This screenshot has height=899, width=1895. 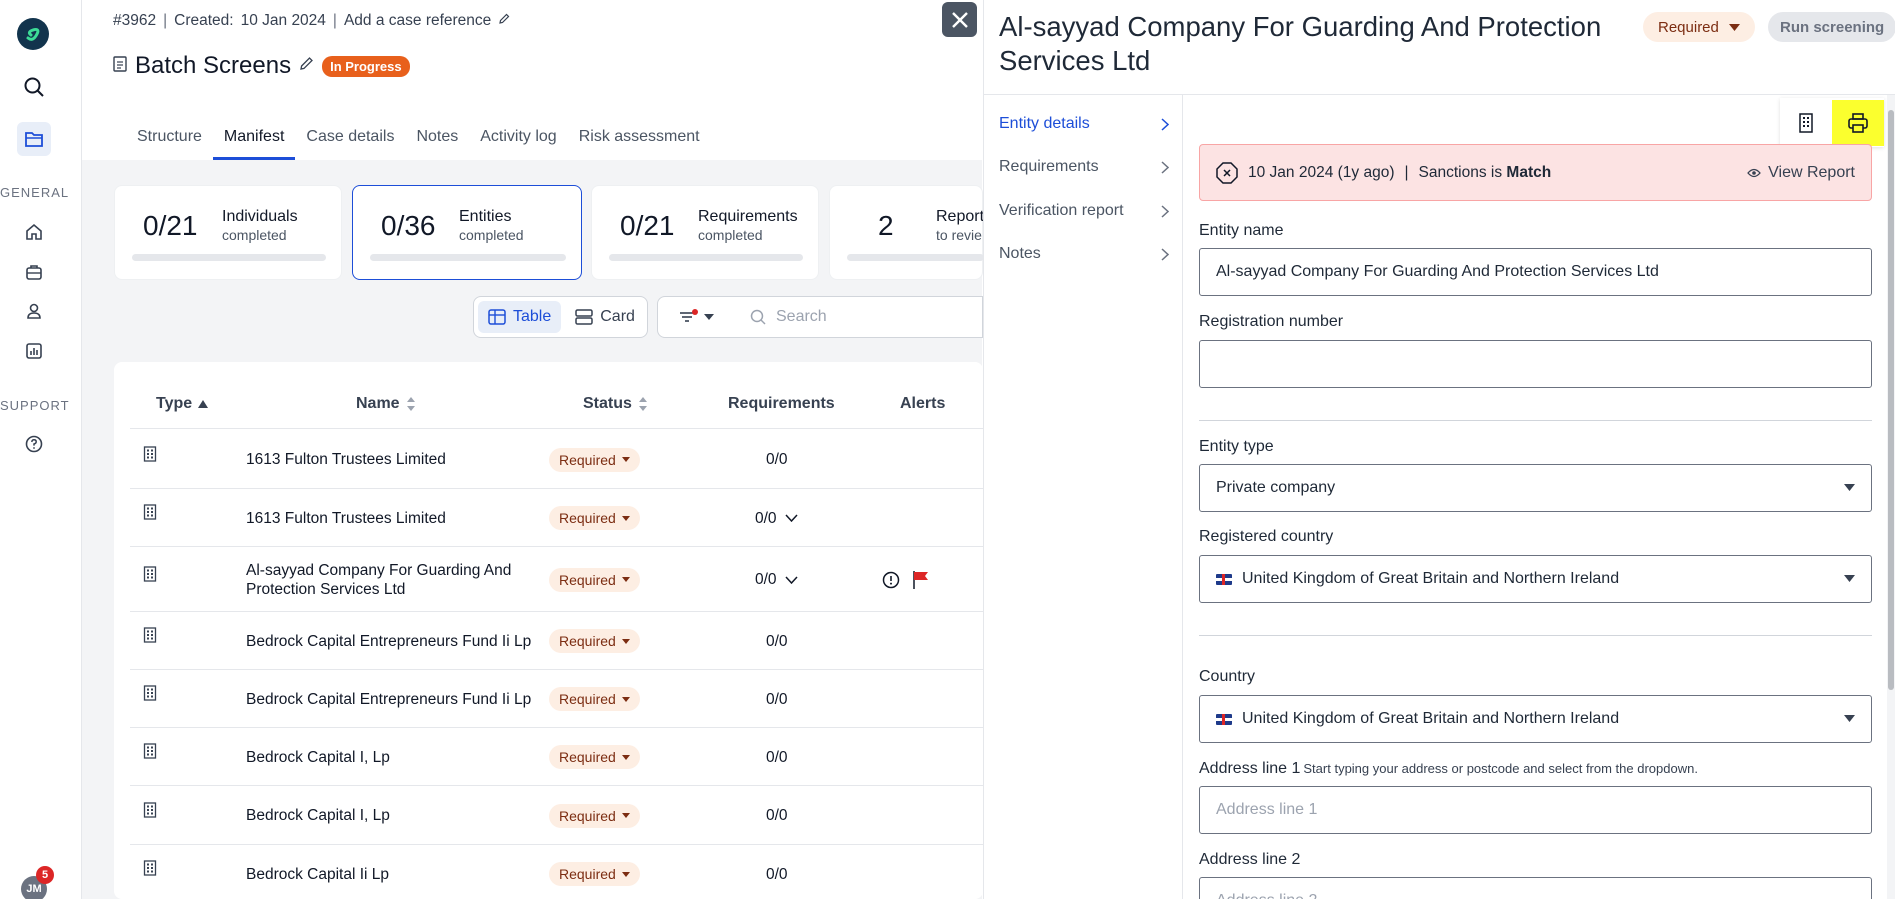 What do you see at coordinates (283, 20) in the screenshot?
I see `created-date: 10 Jan 2024` at bounding box center [283, 20].